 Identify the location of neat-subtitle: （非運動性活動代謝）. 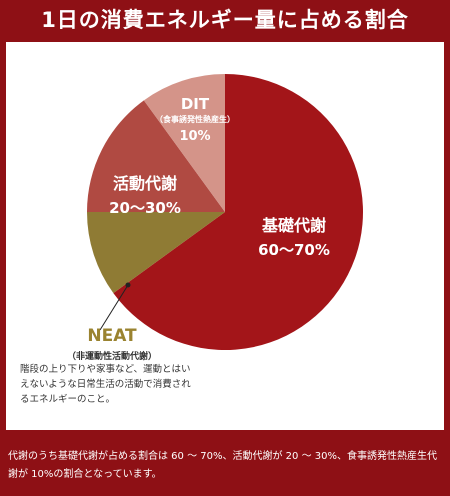
(111, 357).